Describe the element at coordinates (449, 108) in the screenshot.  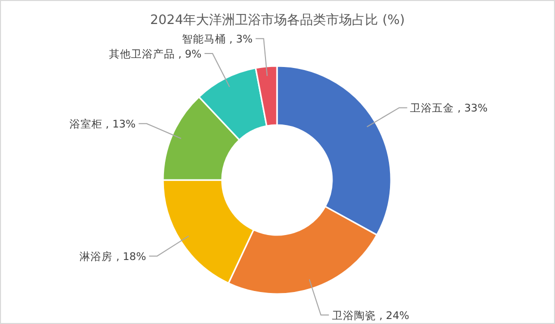
I see `slice-label: 卫浴五金 , 33%` at that location.